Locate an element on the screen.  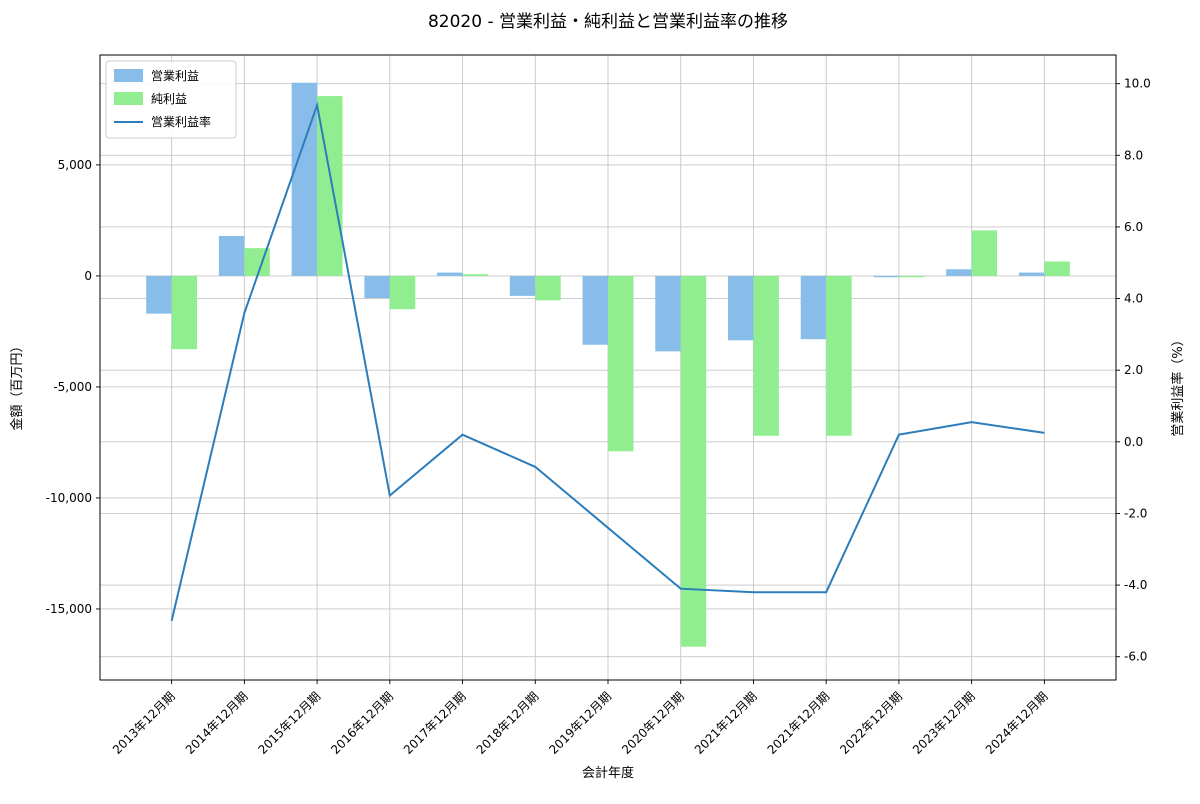
x-tick-label: 2024年12月期 is located at coordinates (1017, 723).